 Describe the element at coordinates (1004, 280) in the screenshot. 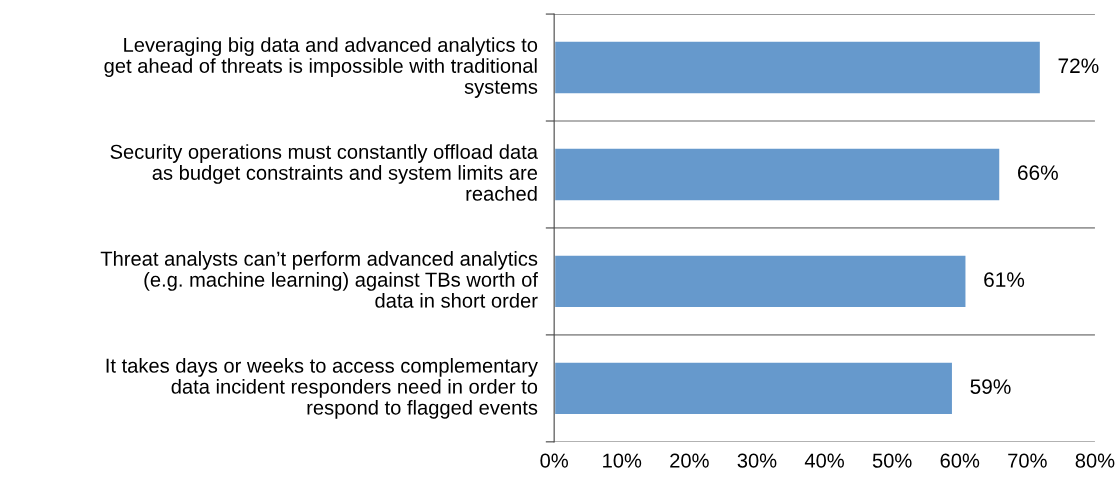

I see `data-label: 61%` at that location.